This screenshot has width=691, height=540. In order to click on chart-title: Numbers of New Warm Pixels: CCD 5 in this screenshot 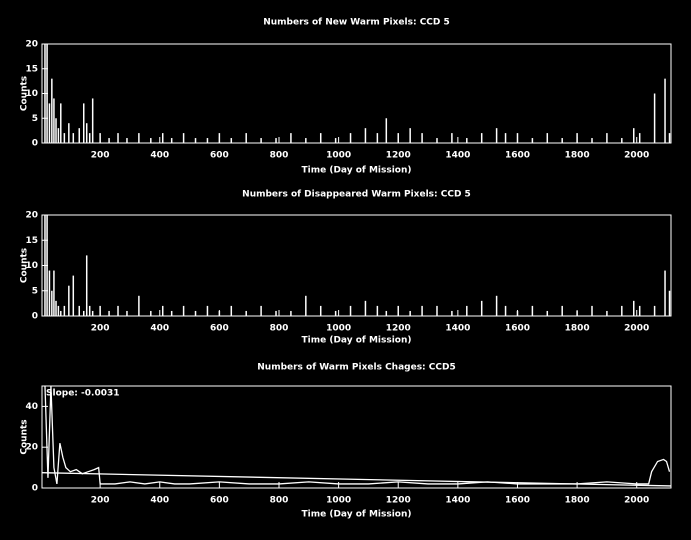, I will do `click(356, 23)`.